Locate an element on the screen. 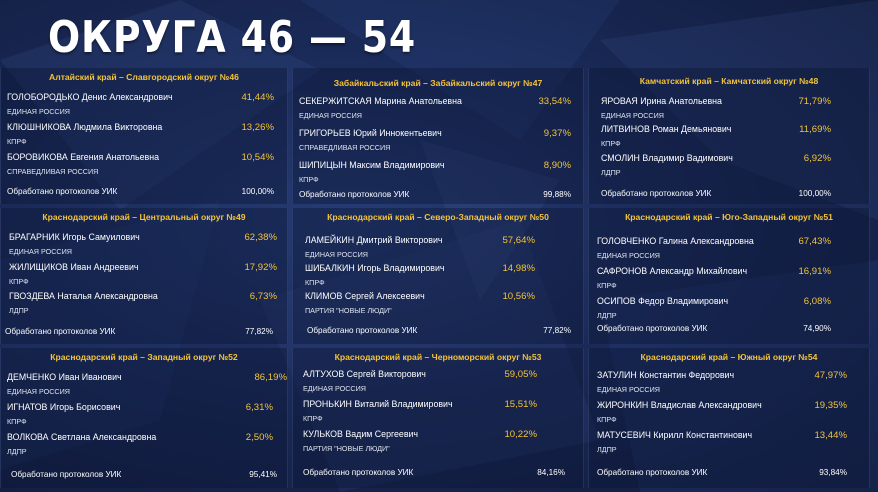 This screenshot has height=492, width=878. candidate-percent: 16,91% is located at coordinates (814, 271).